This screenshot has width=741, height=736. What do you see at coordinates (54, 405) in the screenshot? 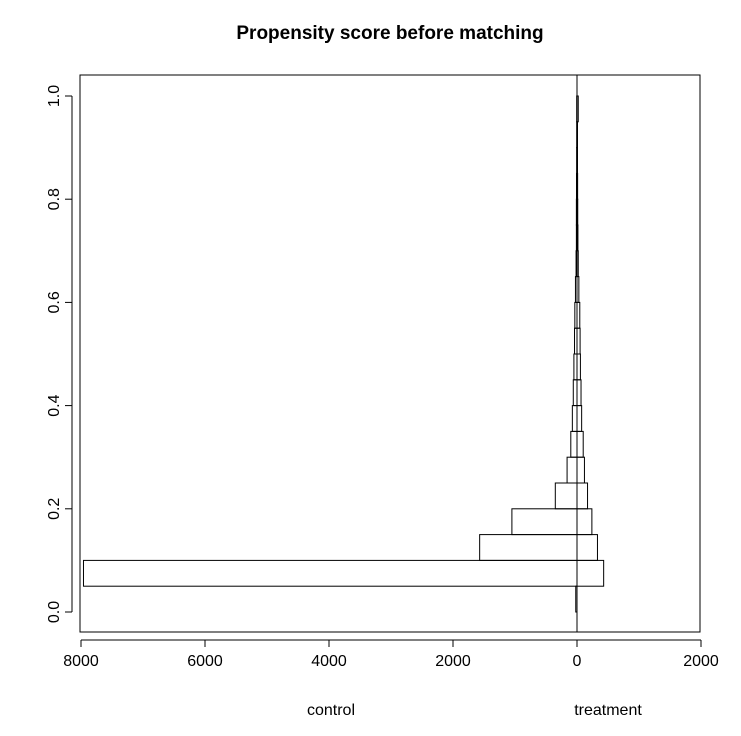
I see `y-tick-label: 0.4` at bounding box center [54, 405].